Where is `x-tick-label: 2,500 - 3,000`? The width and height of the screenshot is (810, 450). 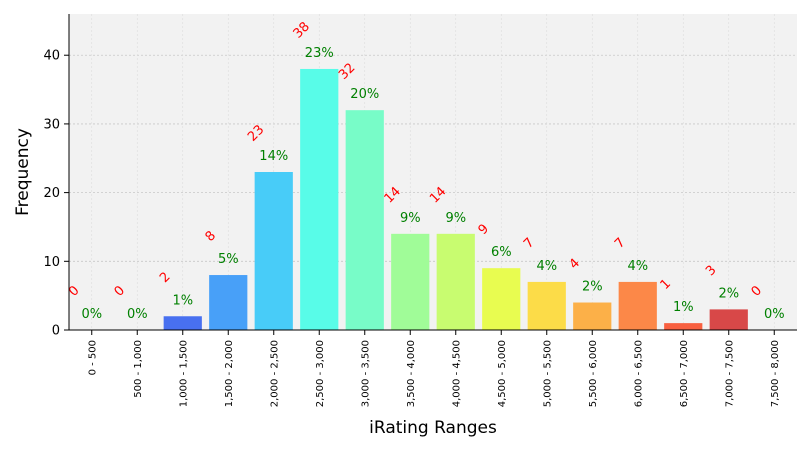 x-tick-label: 2,500 - 3,000 is located at coordinates (320, 373).